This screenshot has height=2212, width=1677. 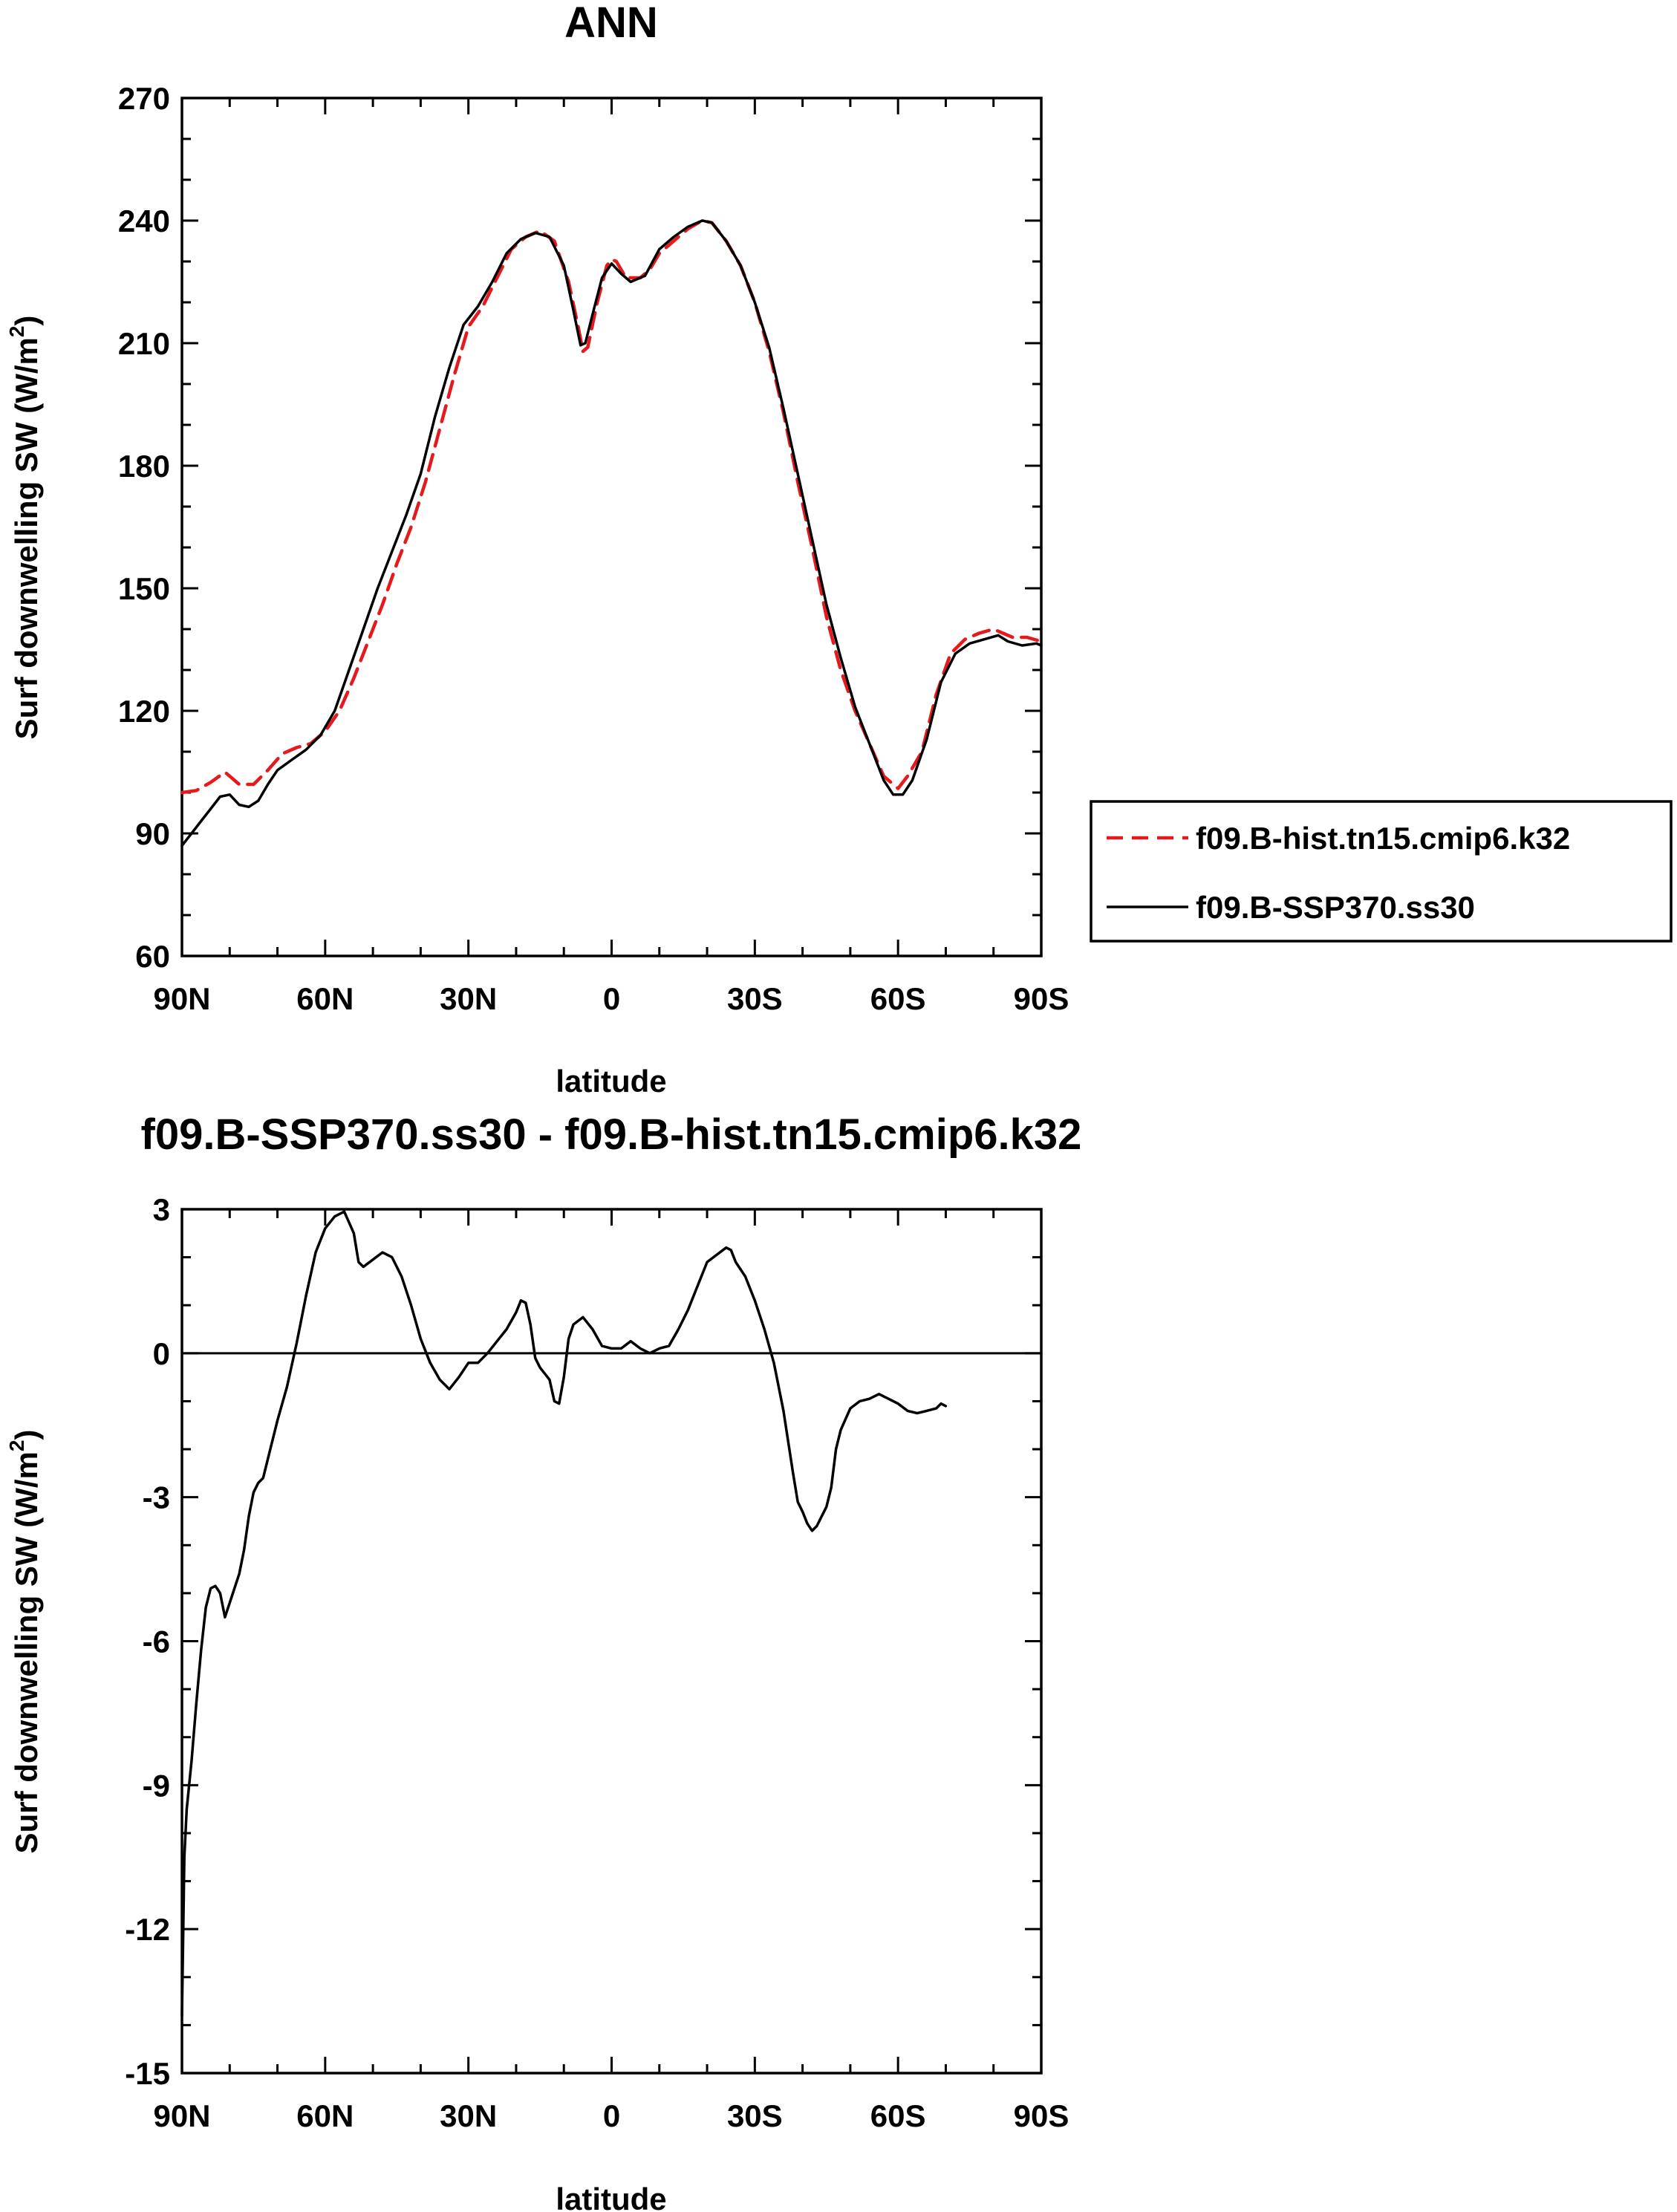 What do you see at coordinates (156, 1498) in the screenshot?
I see `y-tick-label: -3` at bounding box center [156, 1498].